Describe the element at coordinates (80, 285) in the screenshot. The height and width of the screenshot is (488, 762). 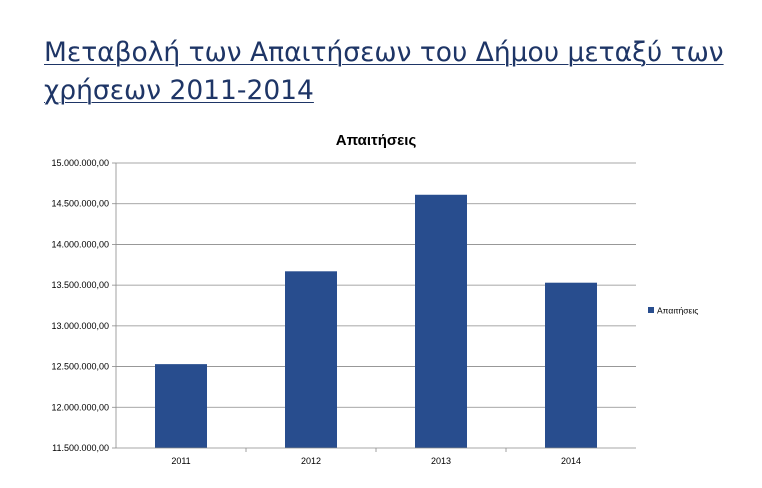
I see `y-tick-label: 13.500.000,00` at that location.